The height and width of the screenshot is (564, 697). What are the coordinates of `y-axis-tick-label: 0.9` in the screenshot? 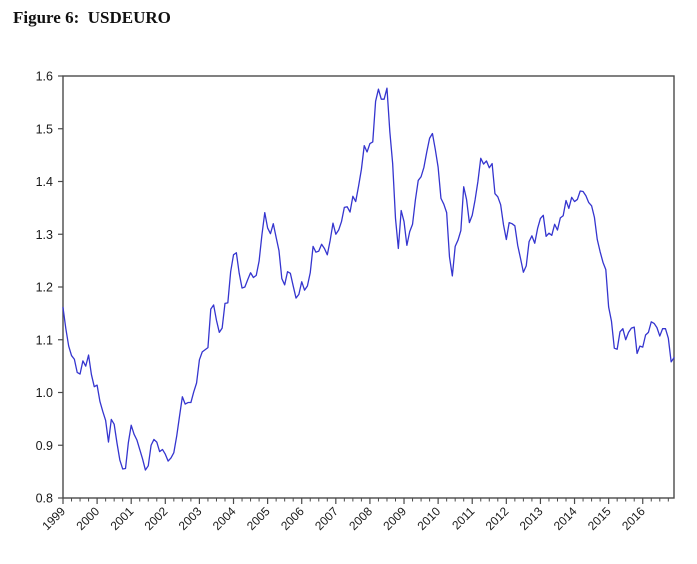 It's located at (44, 446).